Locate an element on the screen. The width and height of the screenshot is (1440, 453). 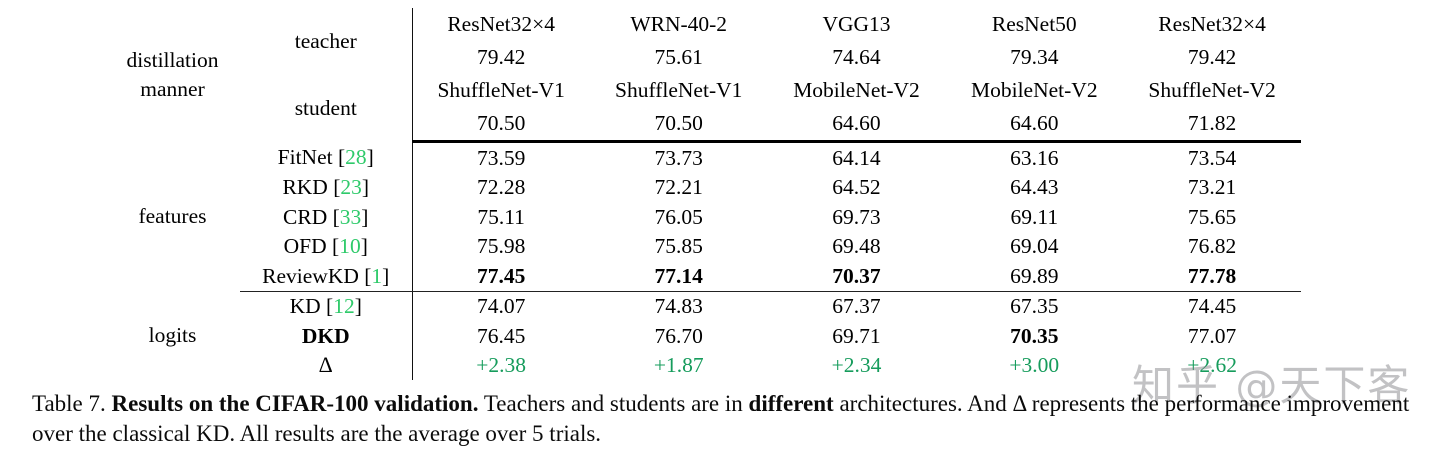
method-name: RKD is located at coordinates (305, 187).